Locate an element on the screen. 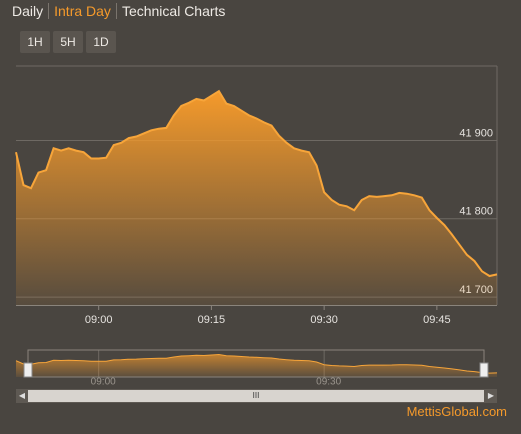 This screenshot has width=521, height=434. x-tick-label: 09:15 is located at coordinates (212, 320).